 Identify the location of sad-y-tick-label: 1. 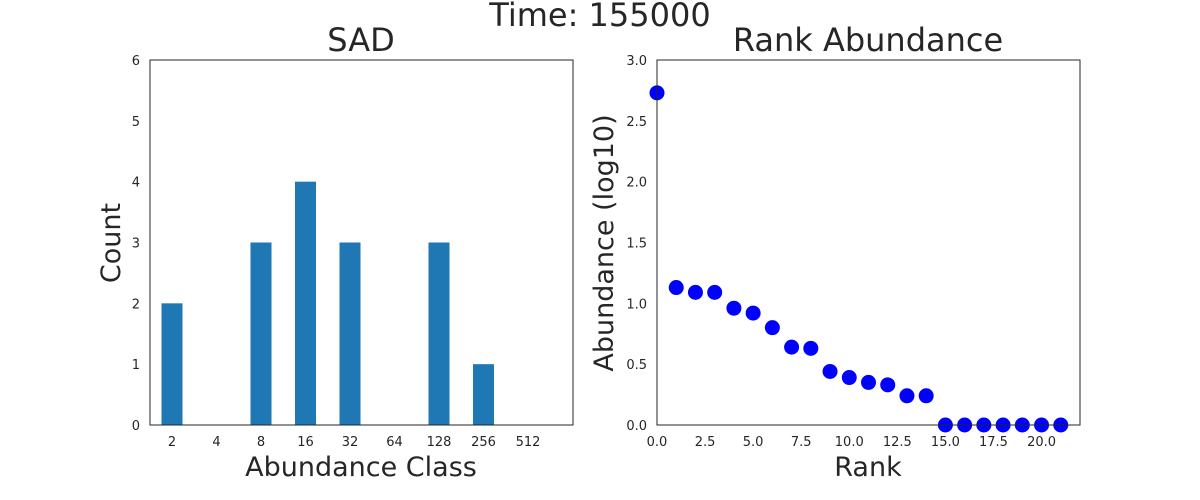
(136, 365).